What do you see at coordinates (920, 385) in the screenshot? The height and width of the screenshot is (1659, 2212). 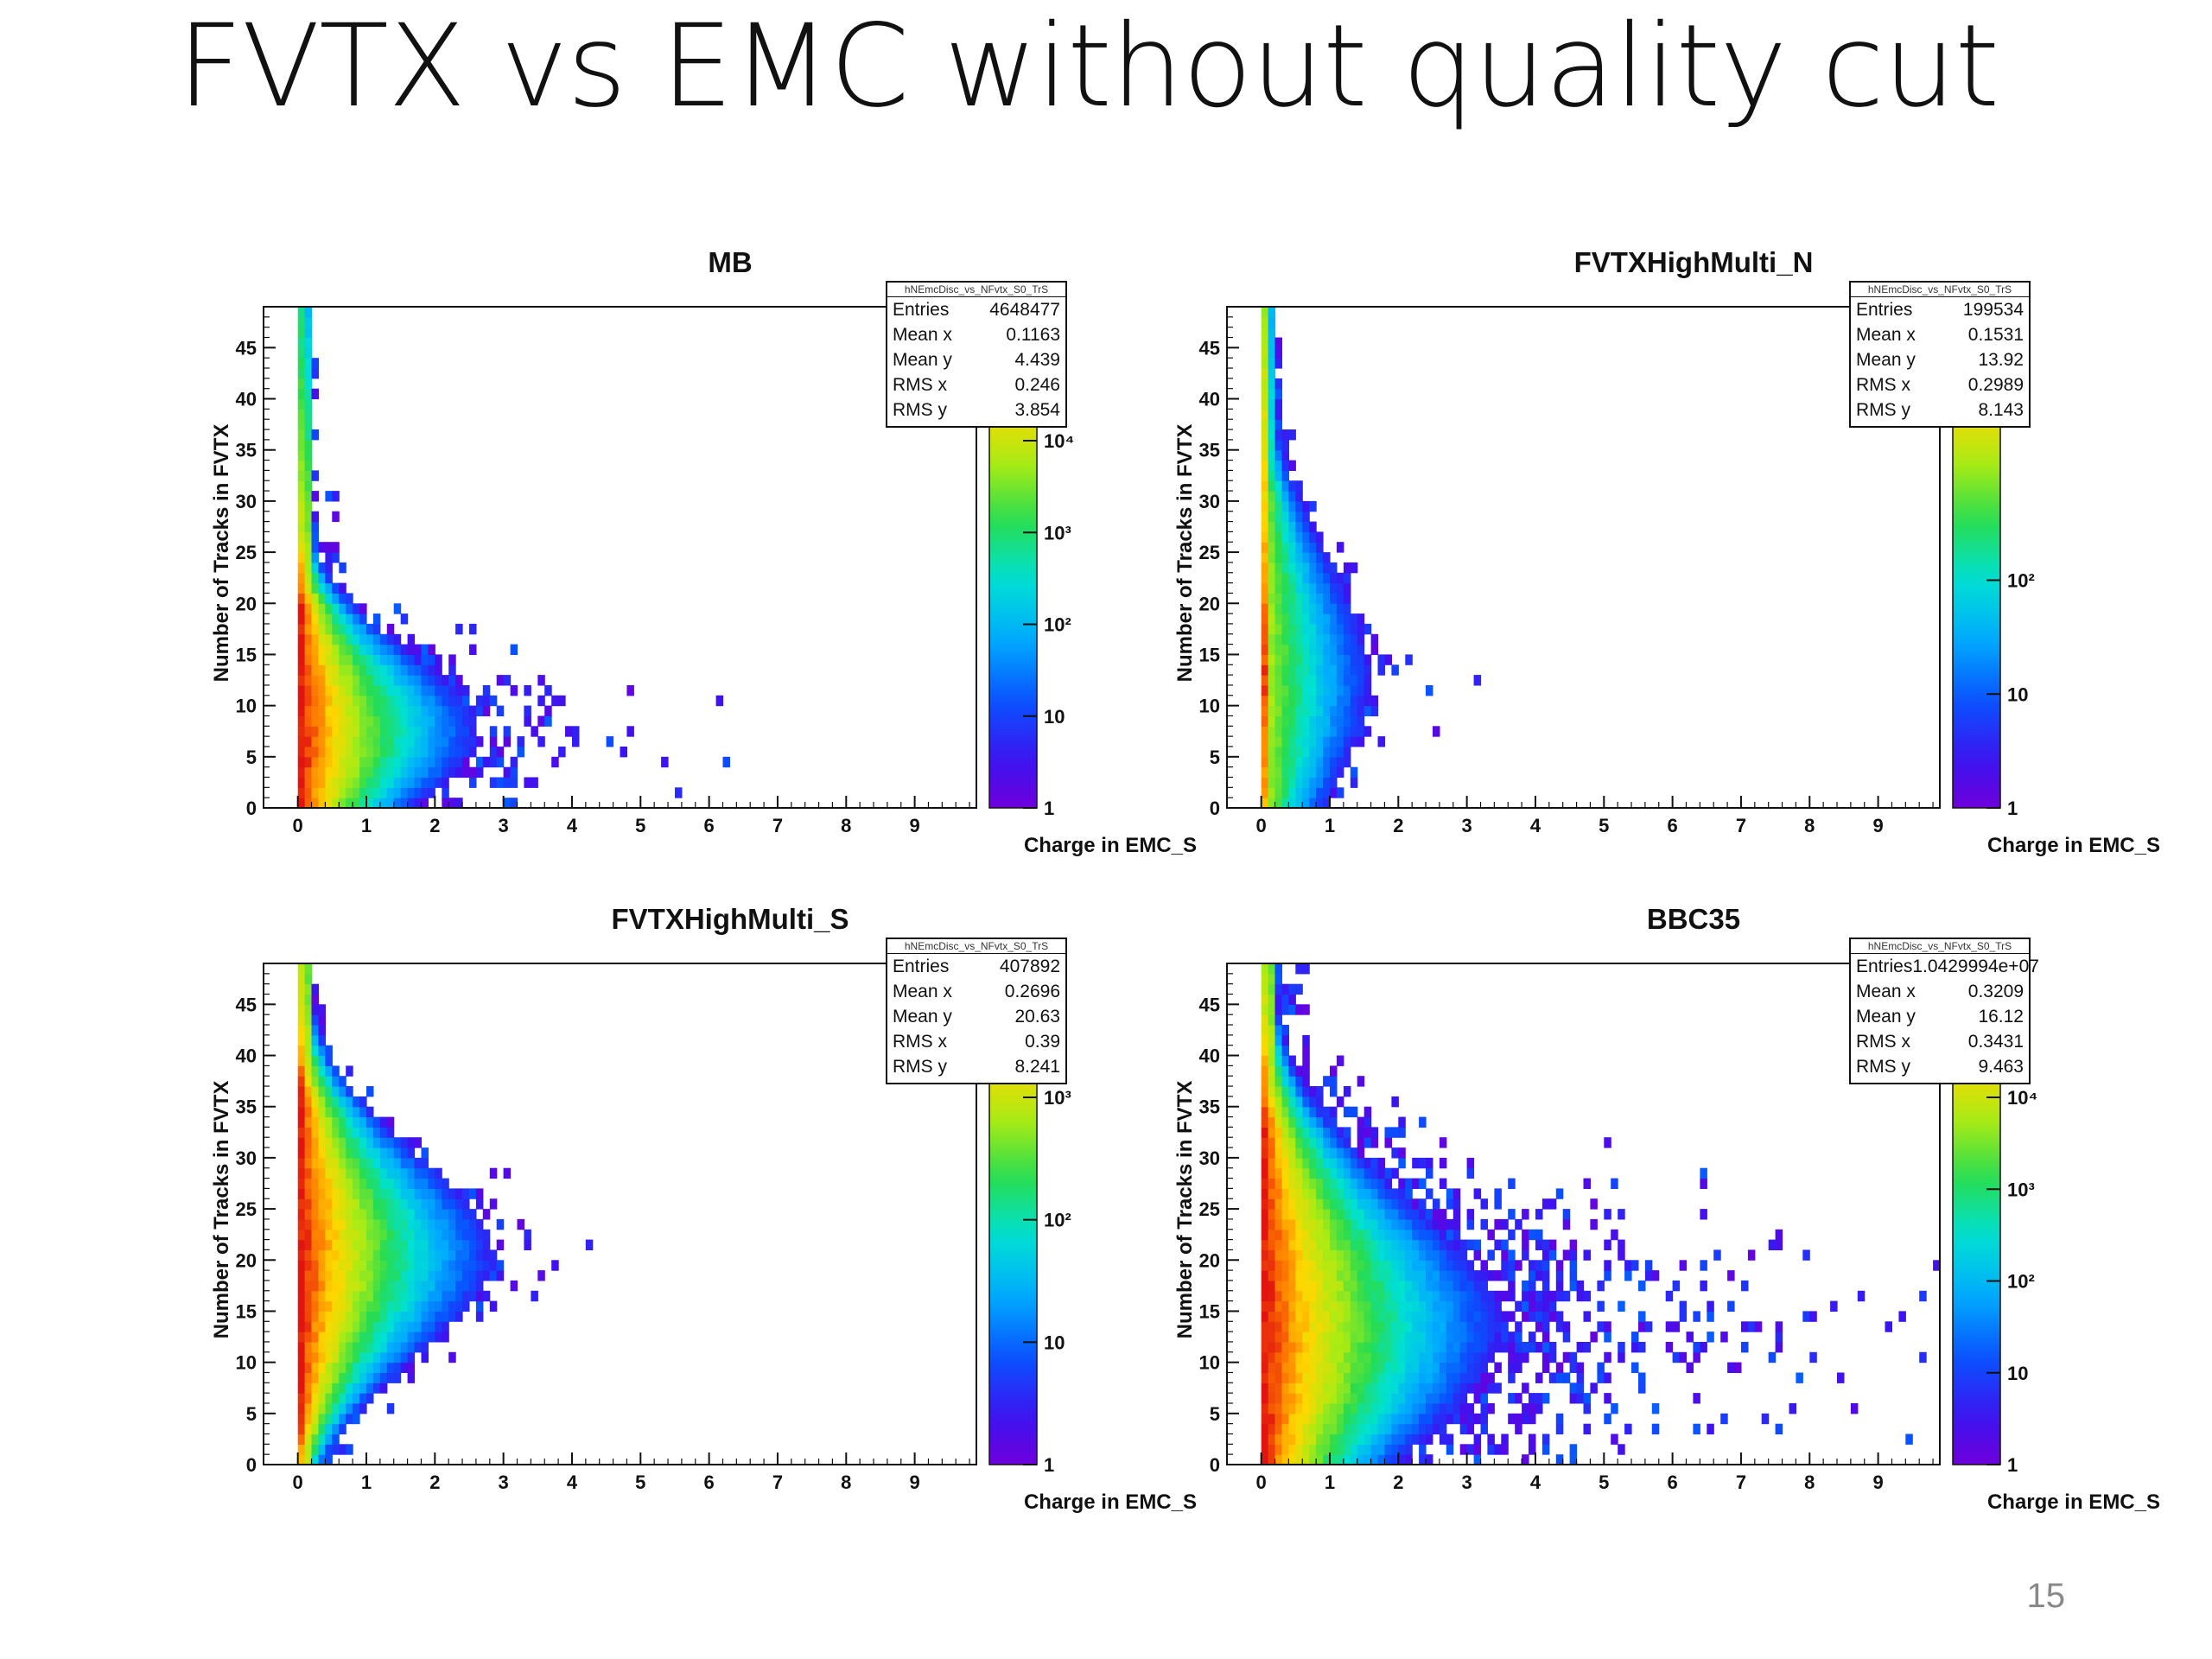 I see `stats-label-rms-x: RMS x` at bounding box center [920, 385].